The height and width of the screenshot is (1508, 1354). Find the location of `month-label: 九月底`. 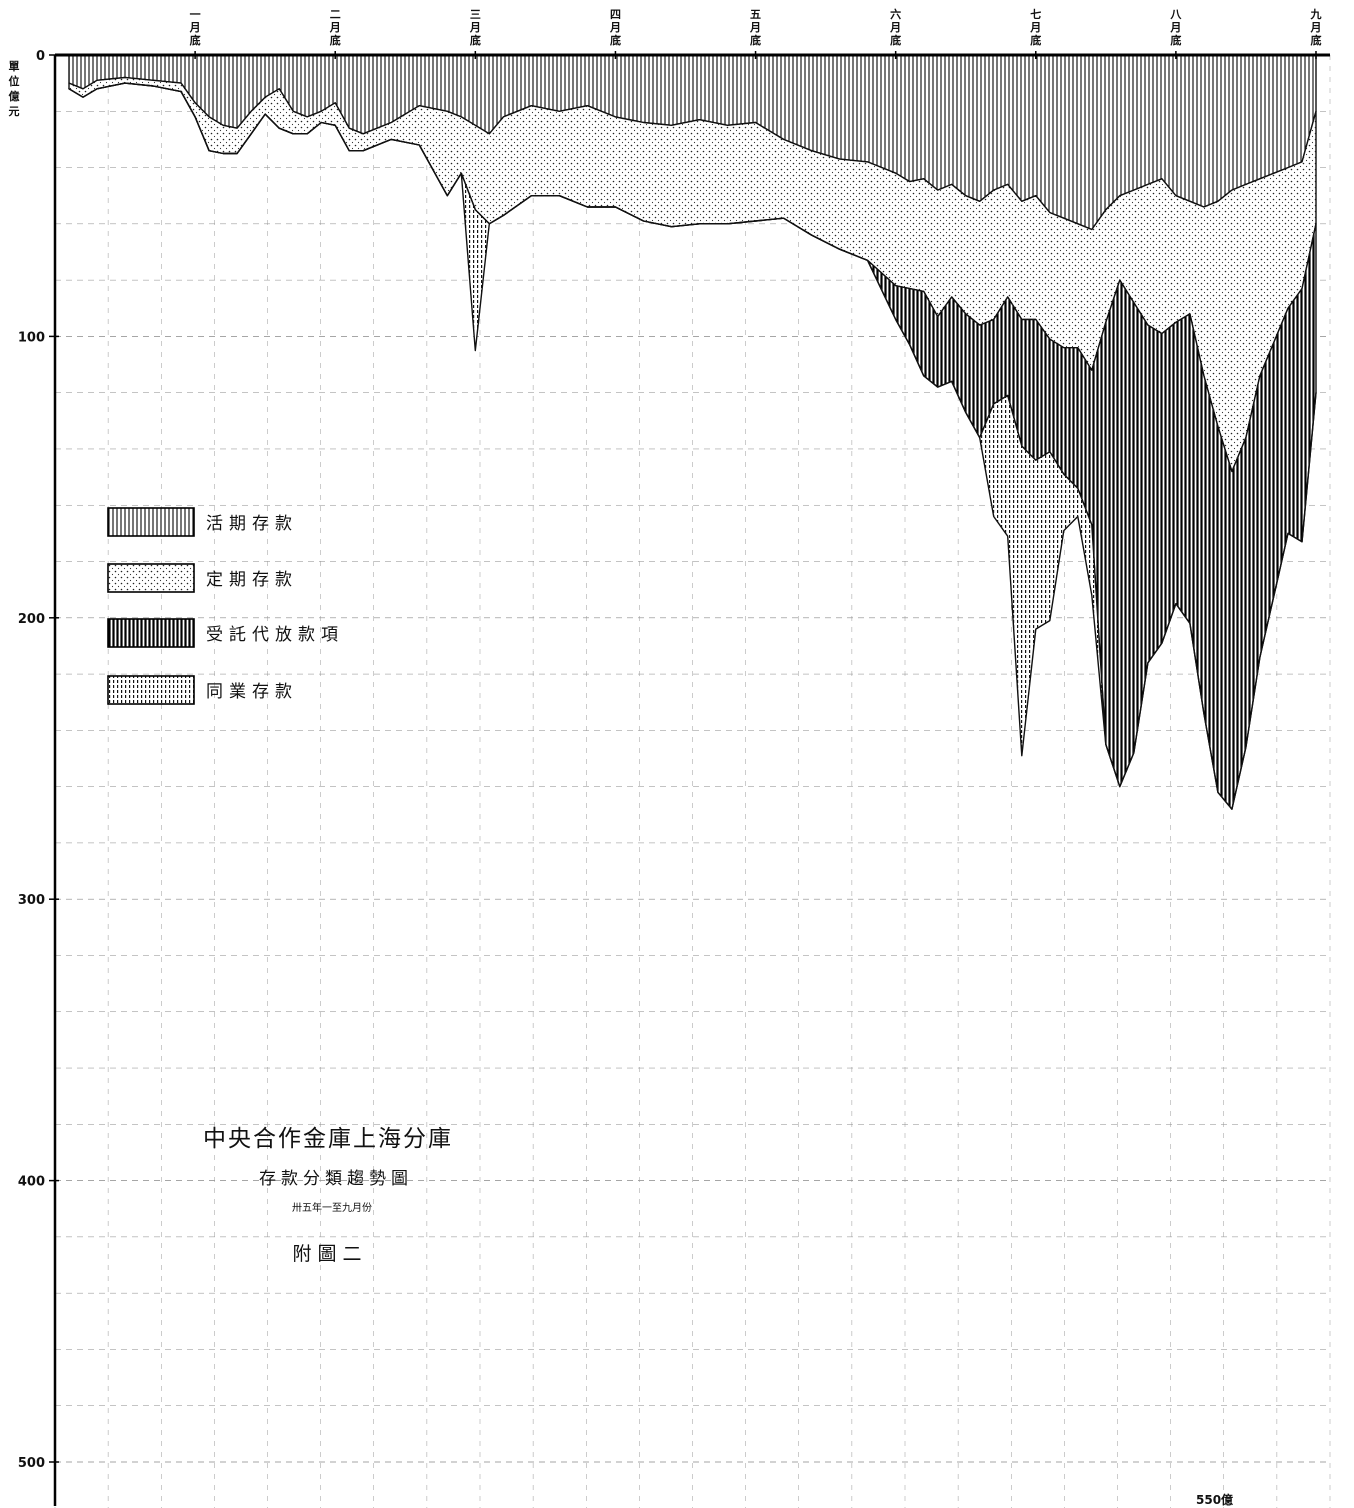

month-label: 九月底 is located at coordinates (1315, 27).